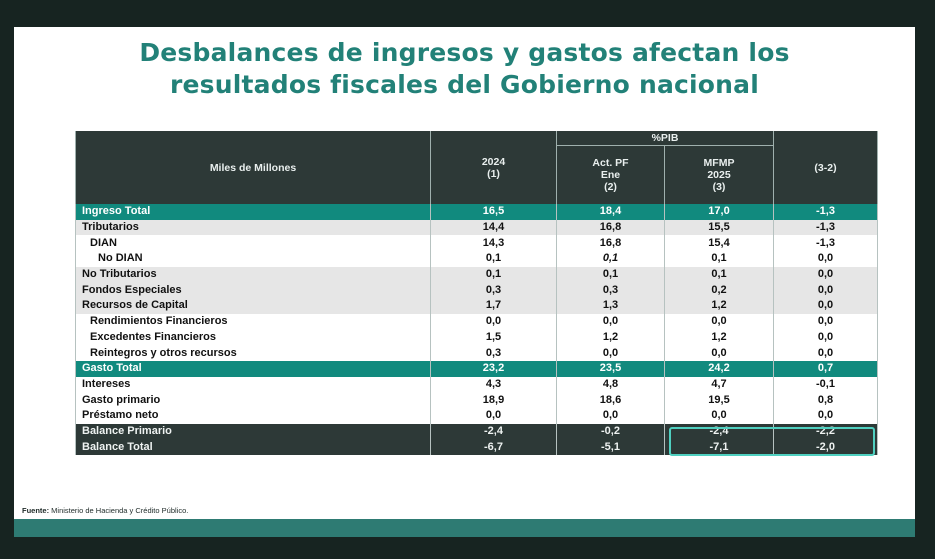 This screenshot has width=935, height=559. Describe the element at coordinates (493, 447) in the screenshot. I see `cell-2024: -6,7` at that location.